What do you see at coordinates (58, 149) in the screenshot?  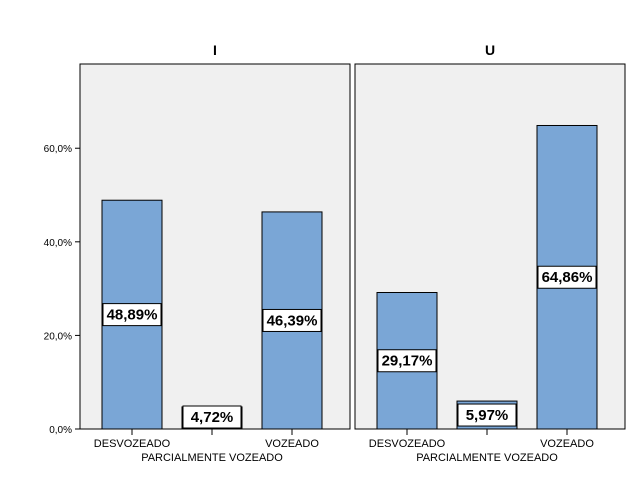 I see `y-tick-label: 60,0%` at bounding box center [58, 149].